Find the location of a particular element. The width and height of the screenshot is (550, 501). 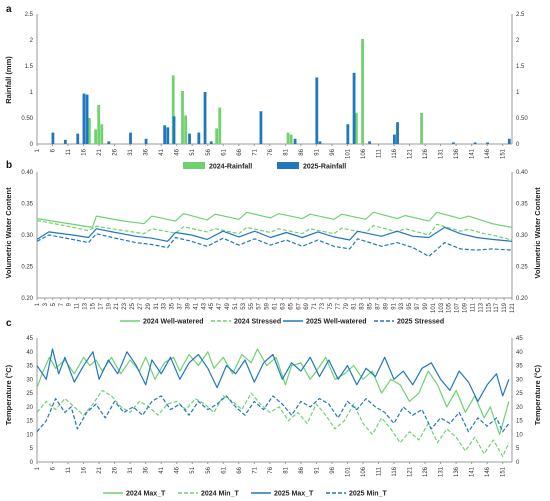

panel-b-xtick-label: 79 is located at coordinates (347, 305).